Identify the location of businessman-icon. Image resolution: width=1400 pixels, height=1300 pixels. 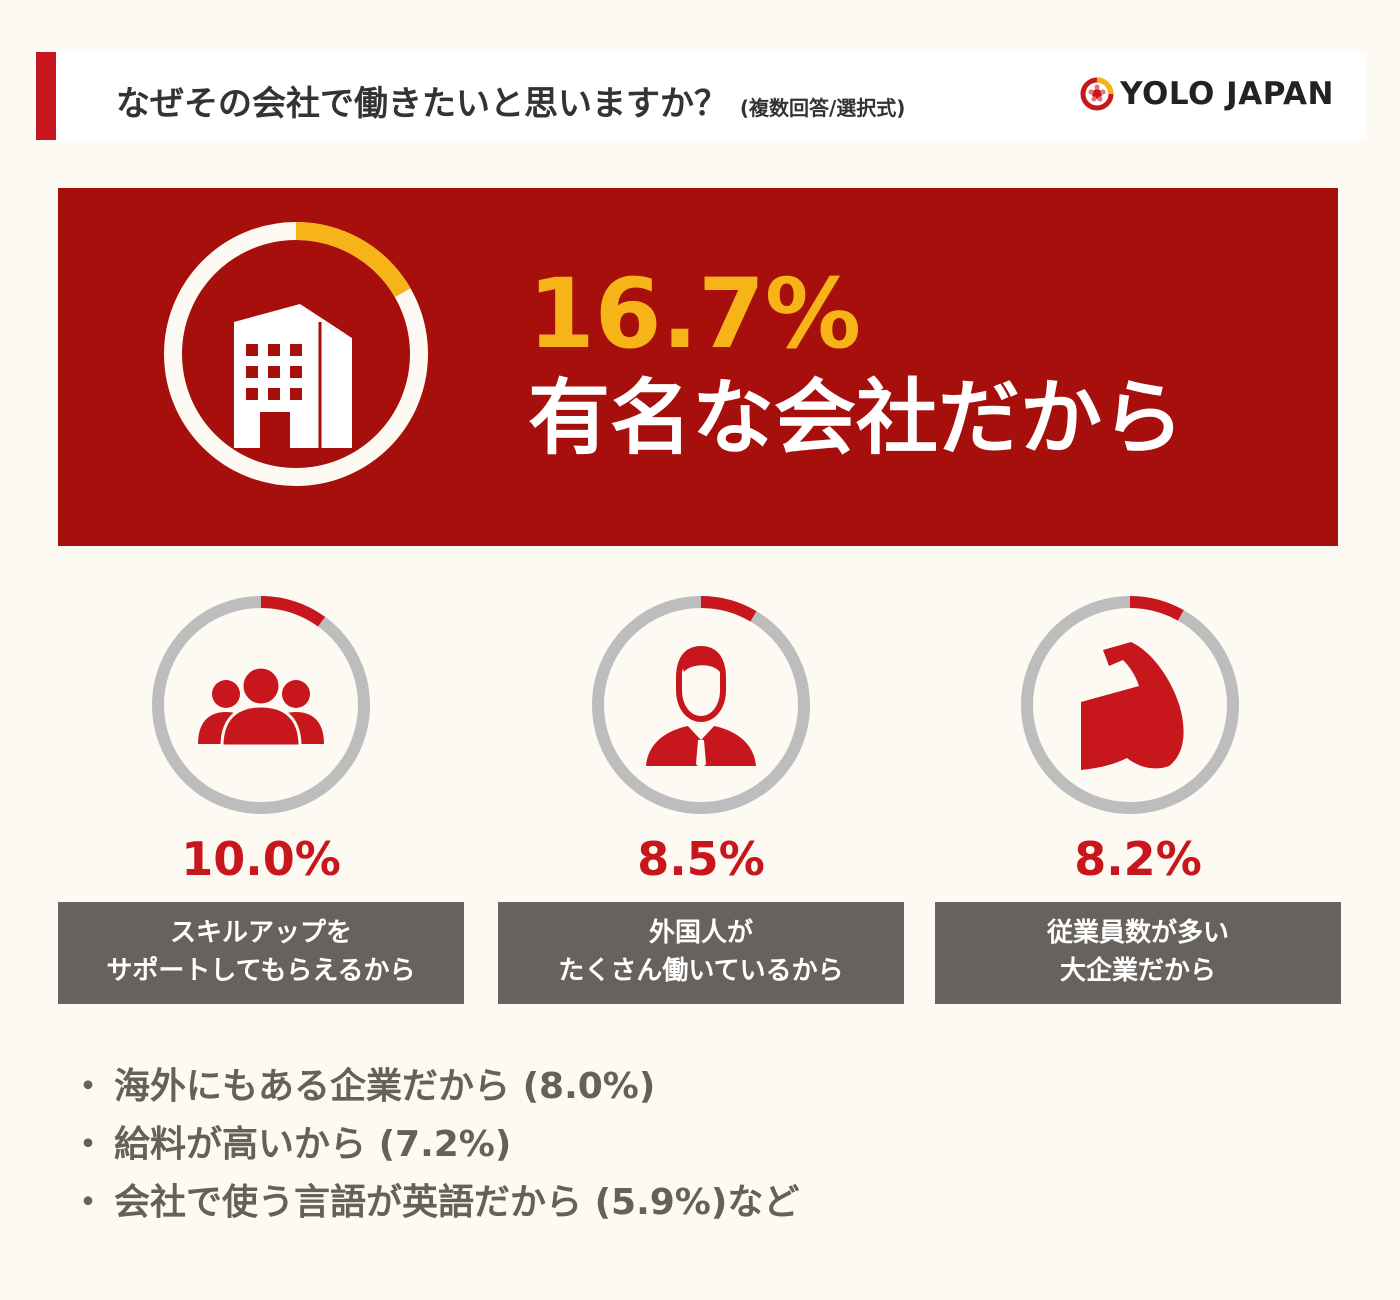
(701, 708).